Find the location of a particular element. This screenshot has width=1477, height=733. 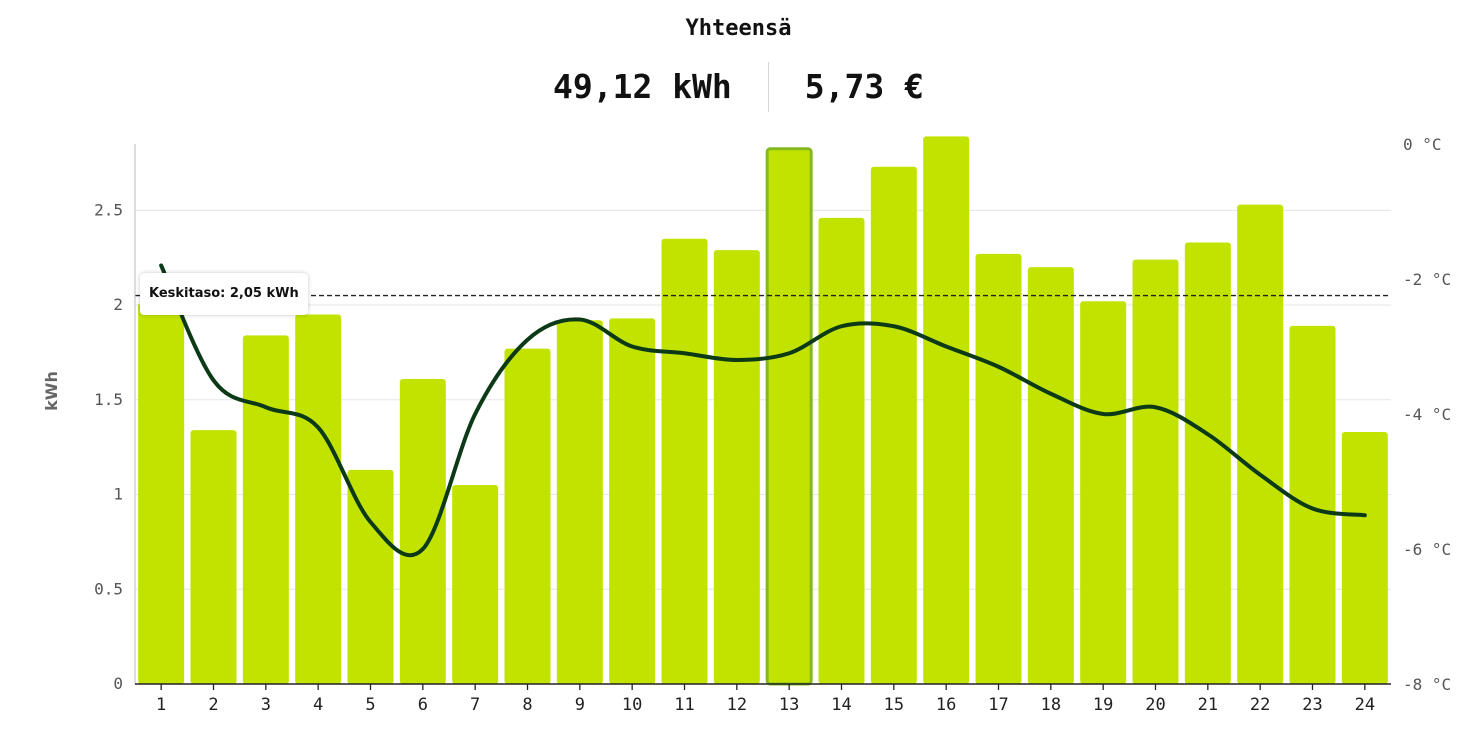

x-tick-9: 9 is located at coordinates (580, 705).